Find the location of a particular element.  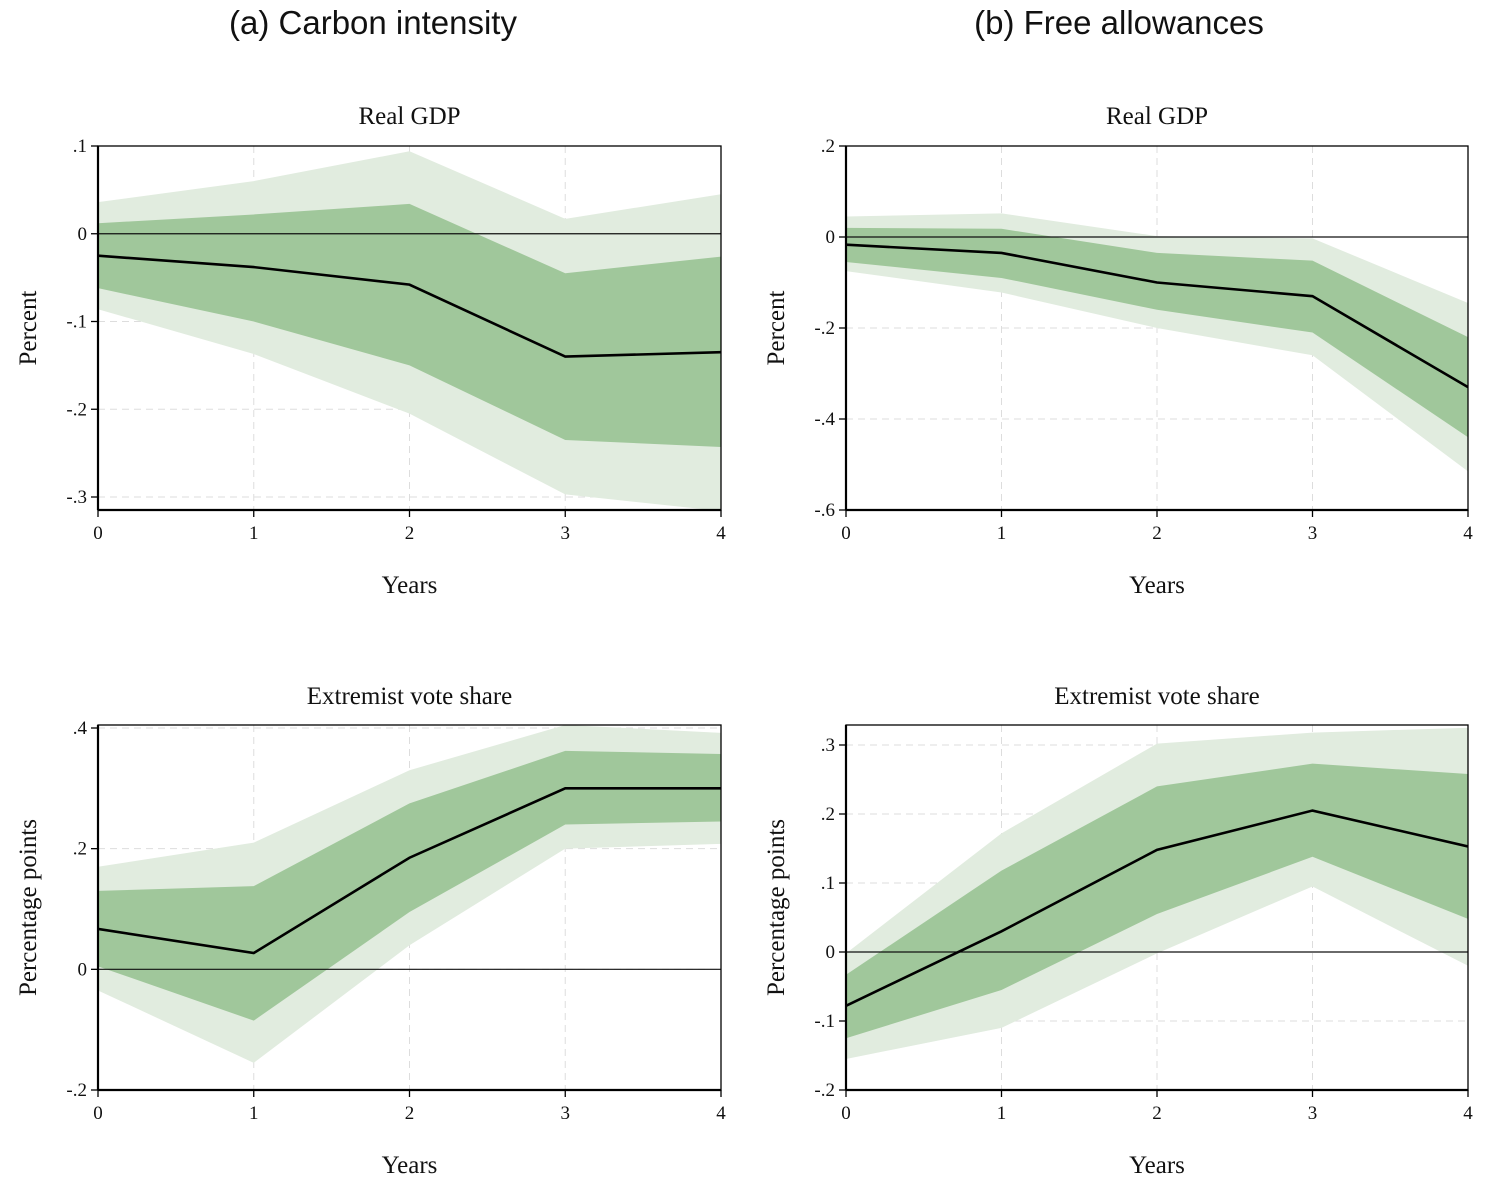

y-tick-label: .3 is located at coordinates (828, 745).